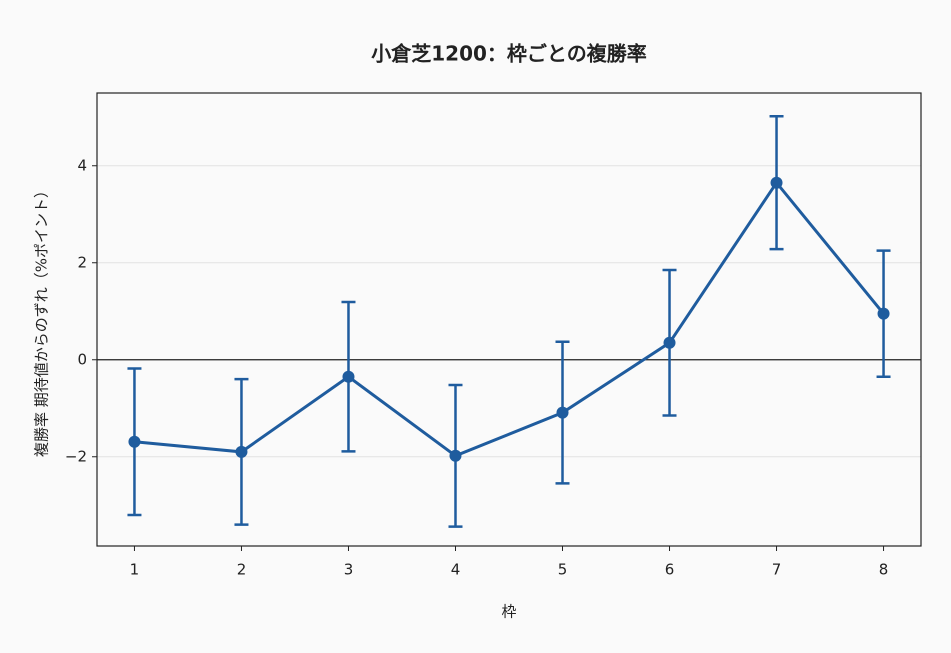 The width and height of the screenshot is (951, 653). I want to click on x-tick-label: 3, so click(349, 570).